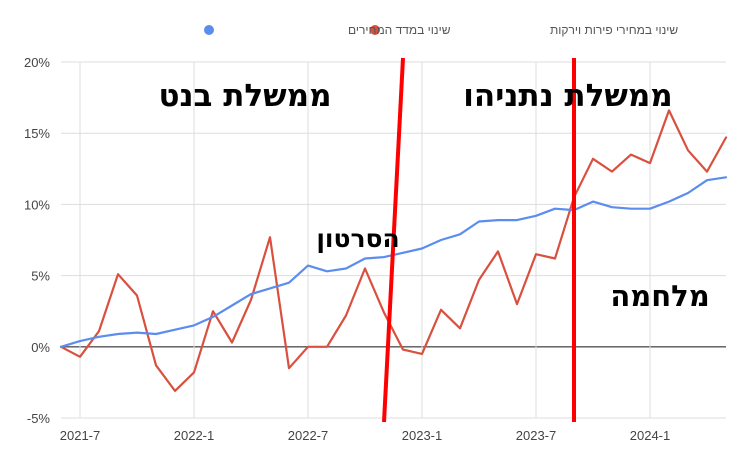 This screenshot has width=749, height=466. What do you see at coordinates (567, 96) in the screenshot?
I see `annotation-netanyahu-government: ממשלת נתניהו` at bounding box center [567, 96].